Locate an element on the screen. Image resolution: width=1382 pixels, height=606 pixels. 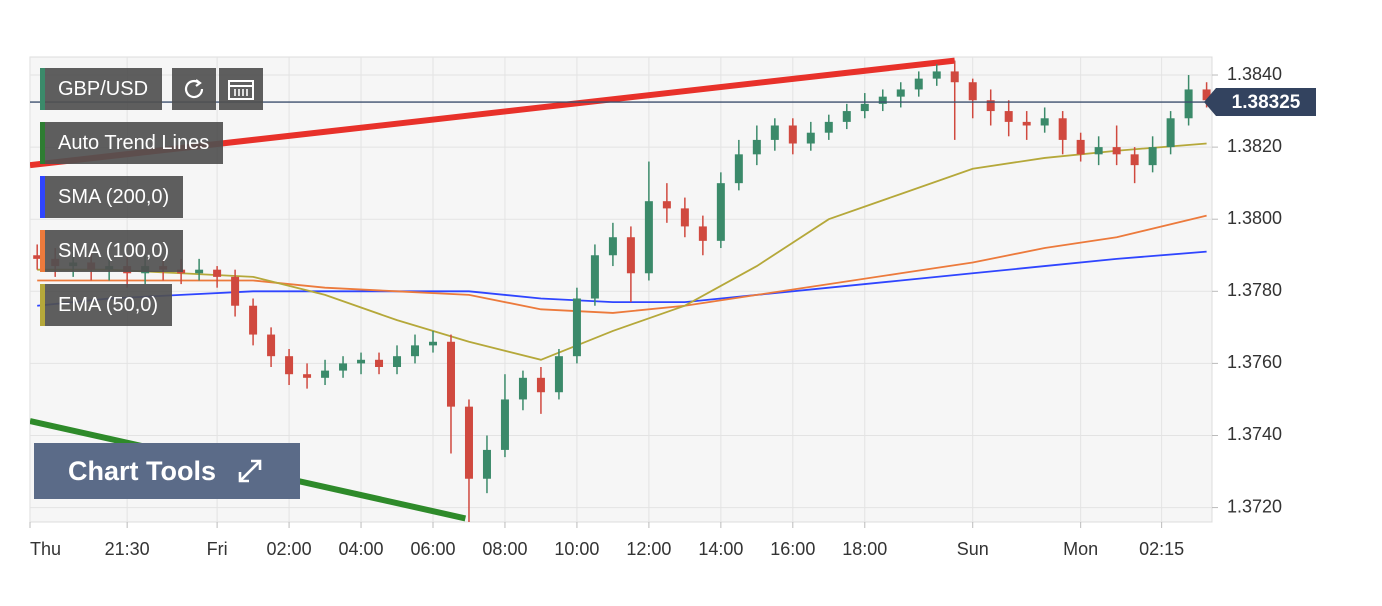
x-tick-label: 21:30 is located at coordinates (127, 549).